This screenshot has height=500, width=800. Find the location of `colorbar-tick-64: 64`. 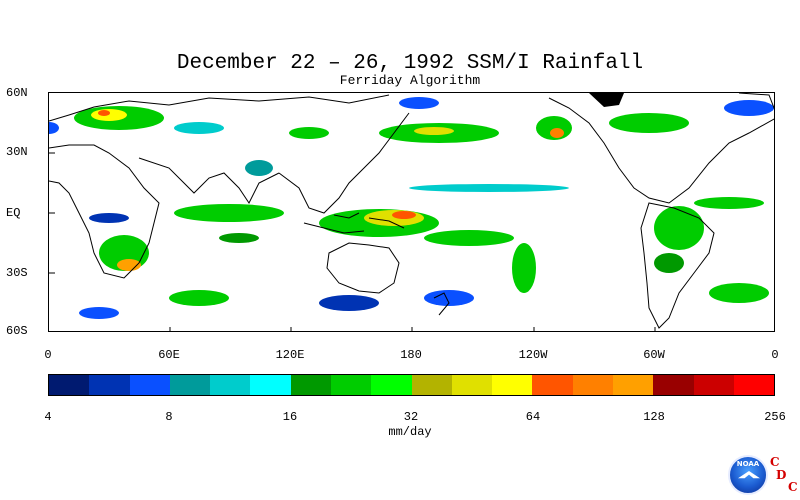

colorbar-tick-64: 64 is located at coordinates (533, 417).